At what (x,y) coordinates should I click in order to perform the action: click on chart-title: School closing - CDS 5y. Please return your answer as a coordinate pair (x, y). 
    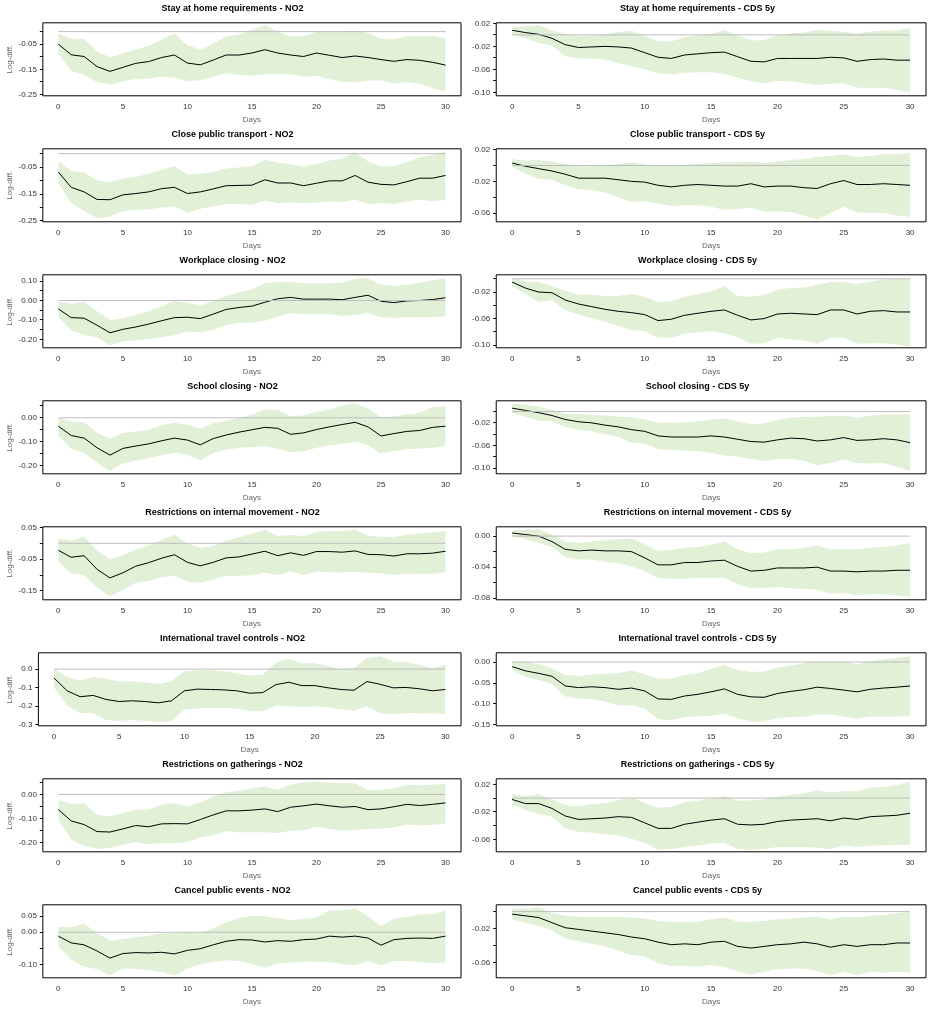
    Looking at the image, I should click on (697, 386).